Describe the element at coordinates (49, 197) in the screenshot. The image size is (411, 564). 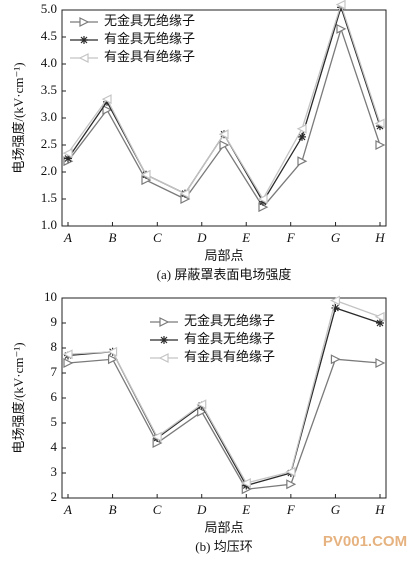
I see `y-tick-label: 1.5` at that location.